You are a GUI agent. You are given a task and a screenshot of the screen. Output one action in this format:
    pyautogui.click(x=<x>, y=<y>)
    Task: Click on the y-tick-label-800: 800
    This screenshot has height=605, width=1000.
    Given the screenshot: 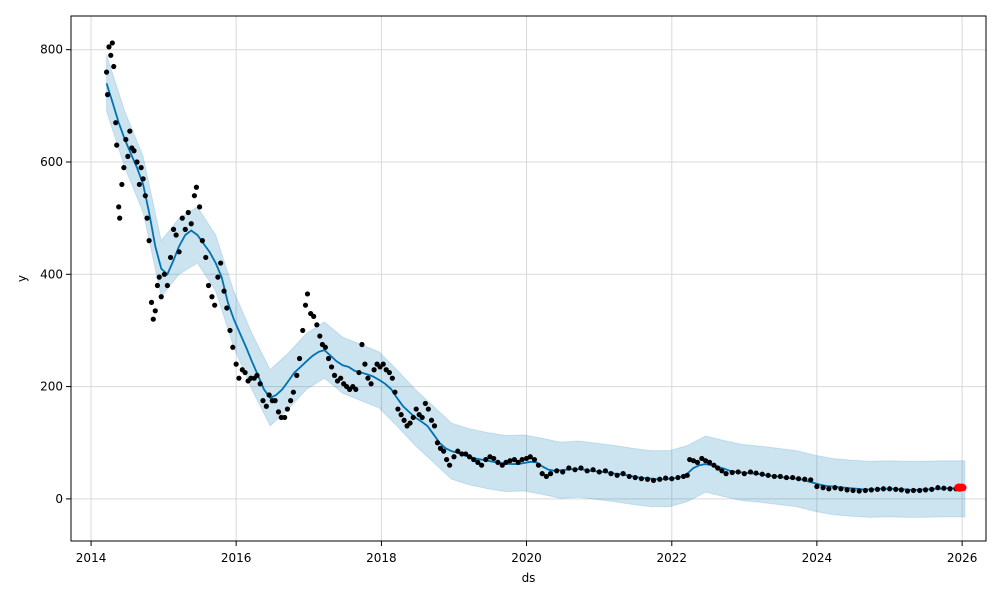 What is the action you would take?
    pyautogui.click(x=51, y=50)
    